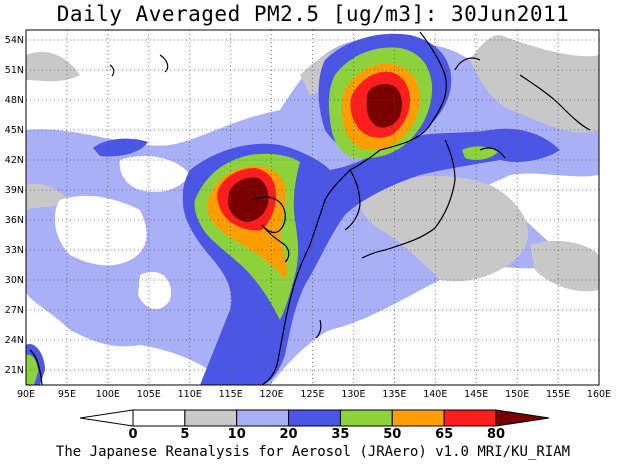 The image size is (626, 466). What do you see at coordinates (32, 369) in the screenshot?
I see `contour-35-50-d` at bounding box center [32, 369].